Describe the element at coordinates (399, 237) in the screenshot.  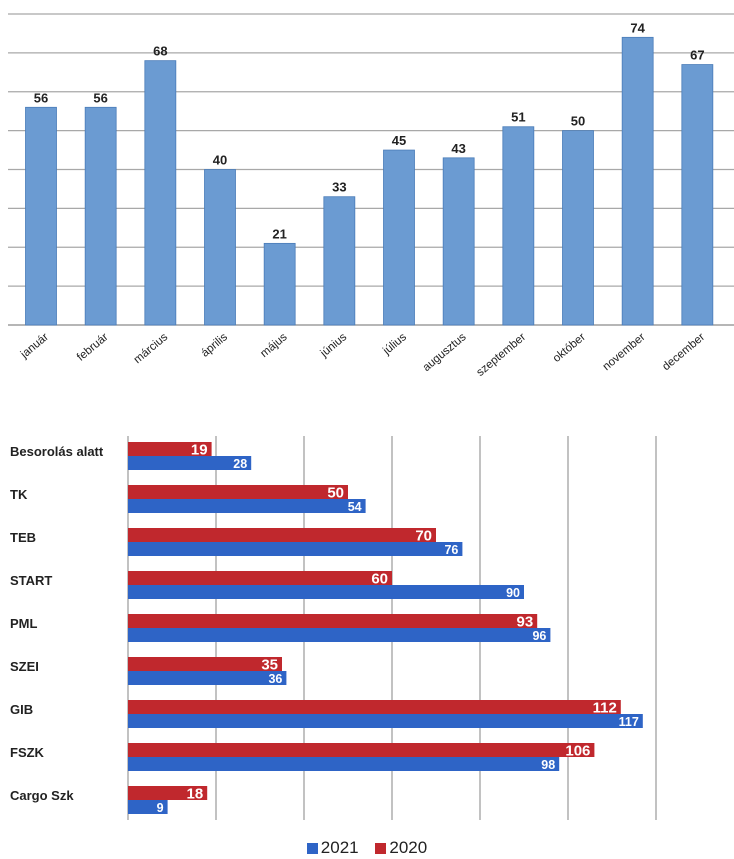
I see `bar-július` at that location.